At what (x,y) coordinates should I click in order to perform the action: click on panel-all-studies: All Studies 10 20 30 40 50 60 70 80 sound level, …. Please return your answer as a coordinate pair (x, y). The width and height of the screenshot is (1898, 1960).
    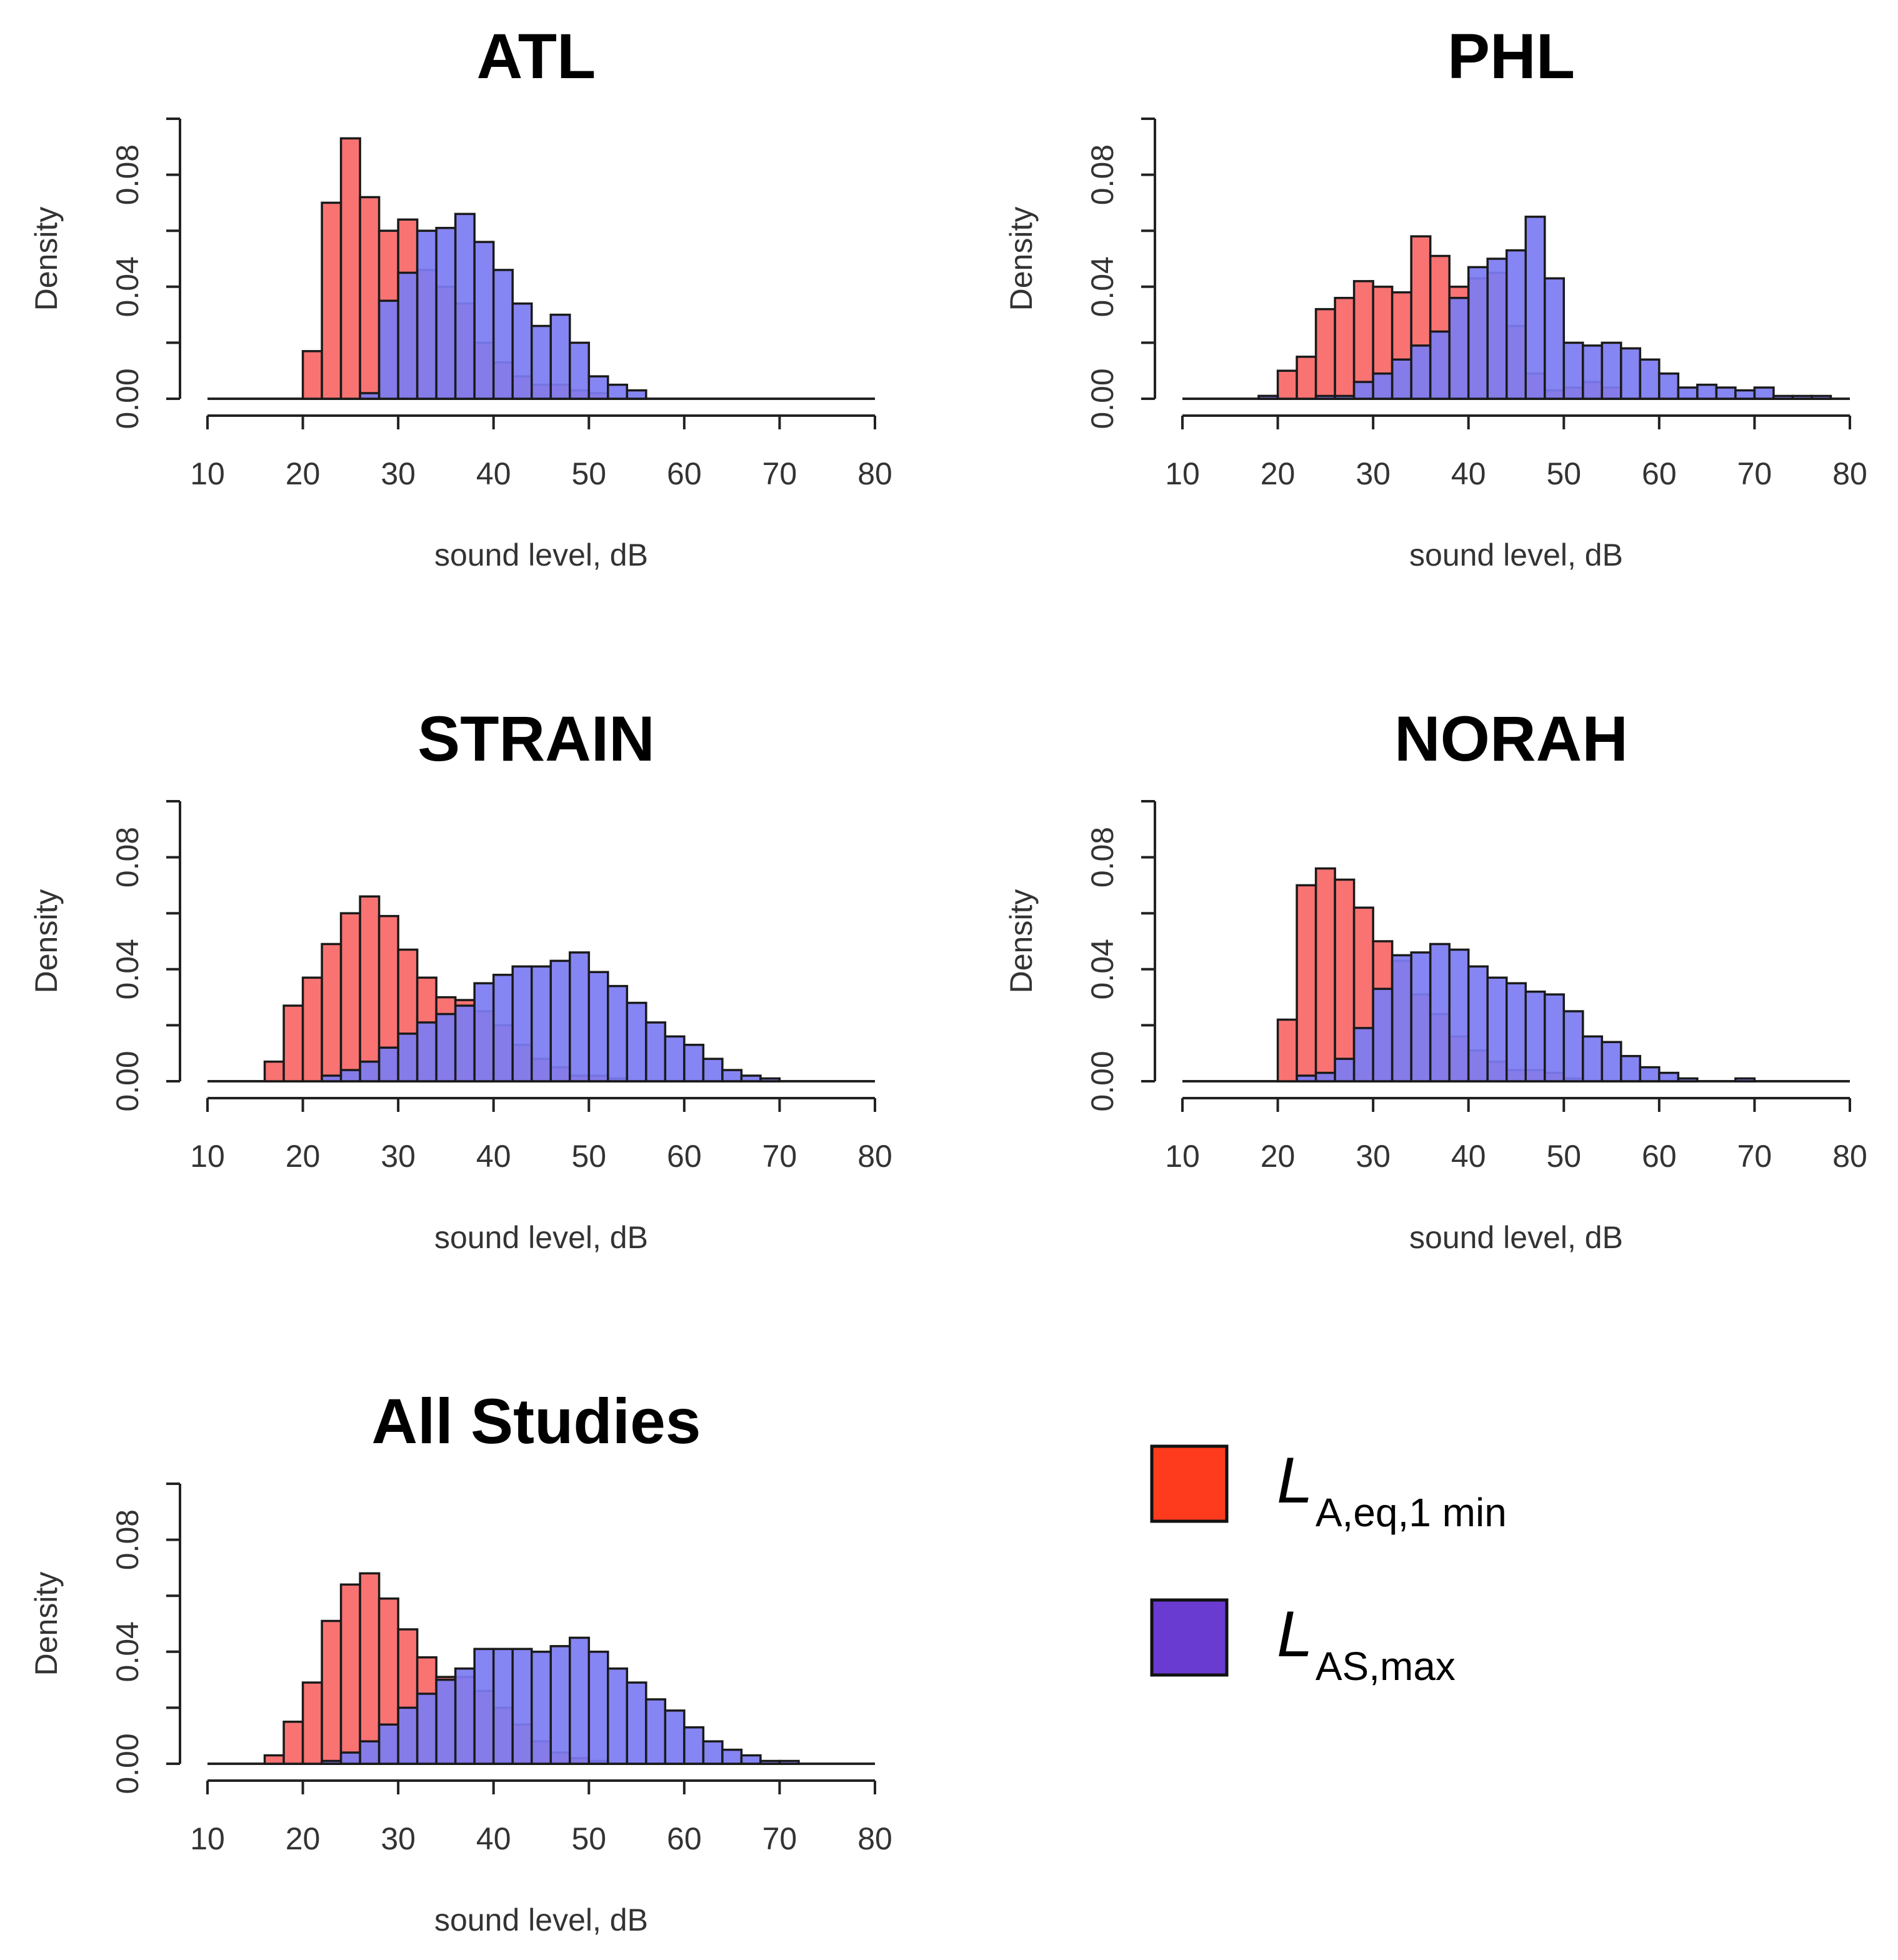
    Looking at the image, I should click on (460, 1662).